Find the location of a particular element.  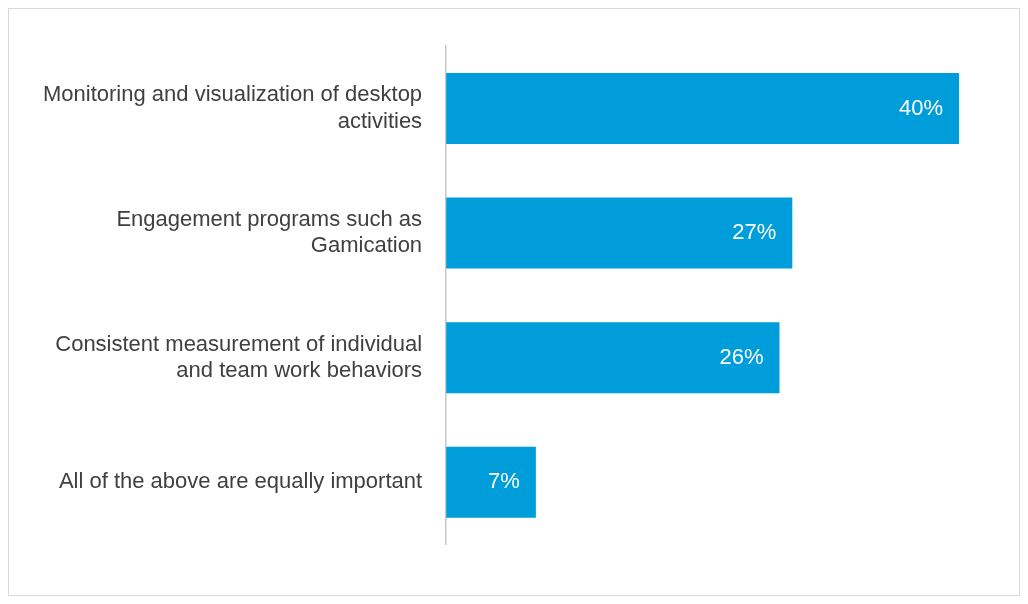

y-tick-label: Engagement programs such as Gamication is located at coordinates (269, 231).